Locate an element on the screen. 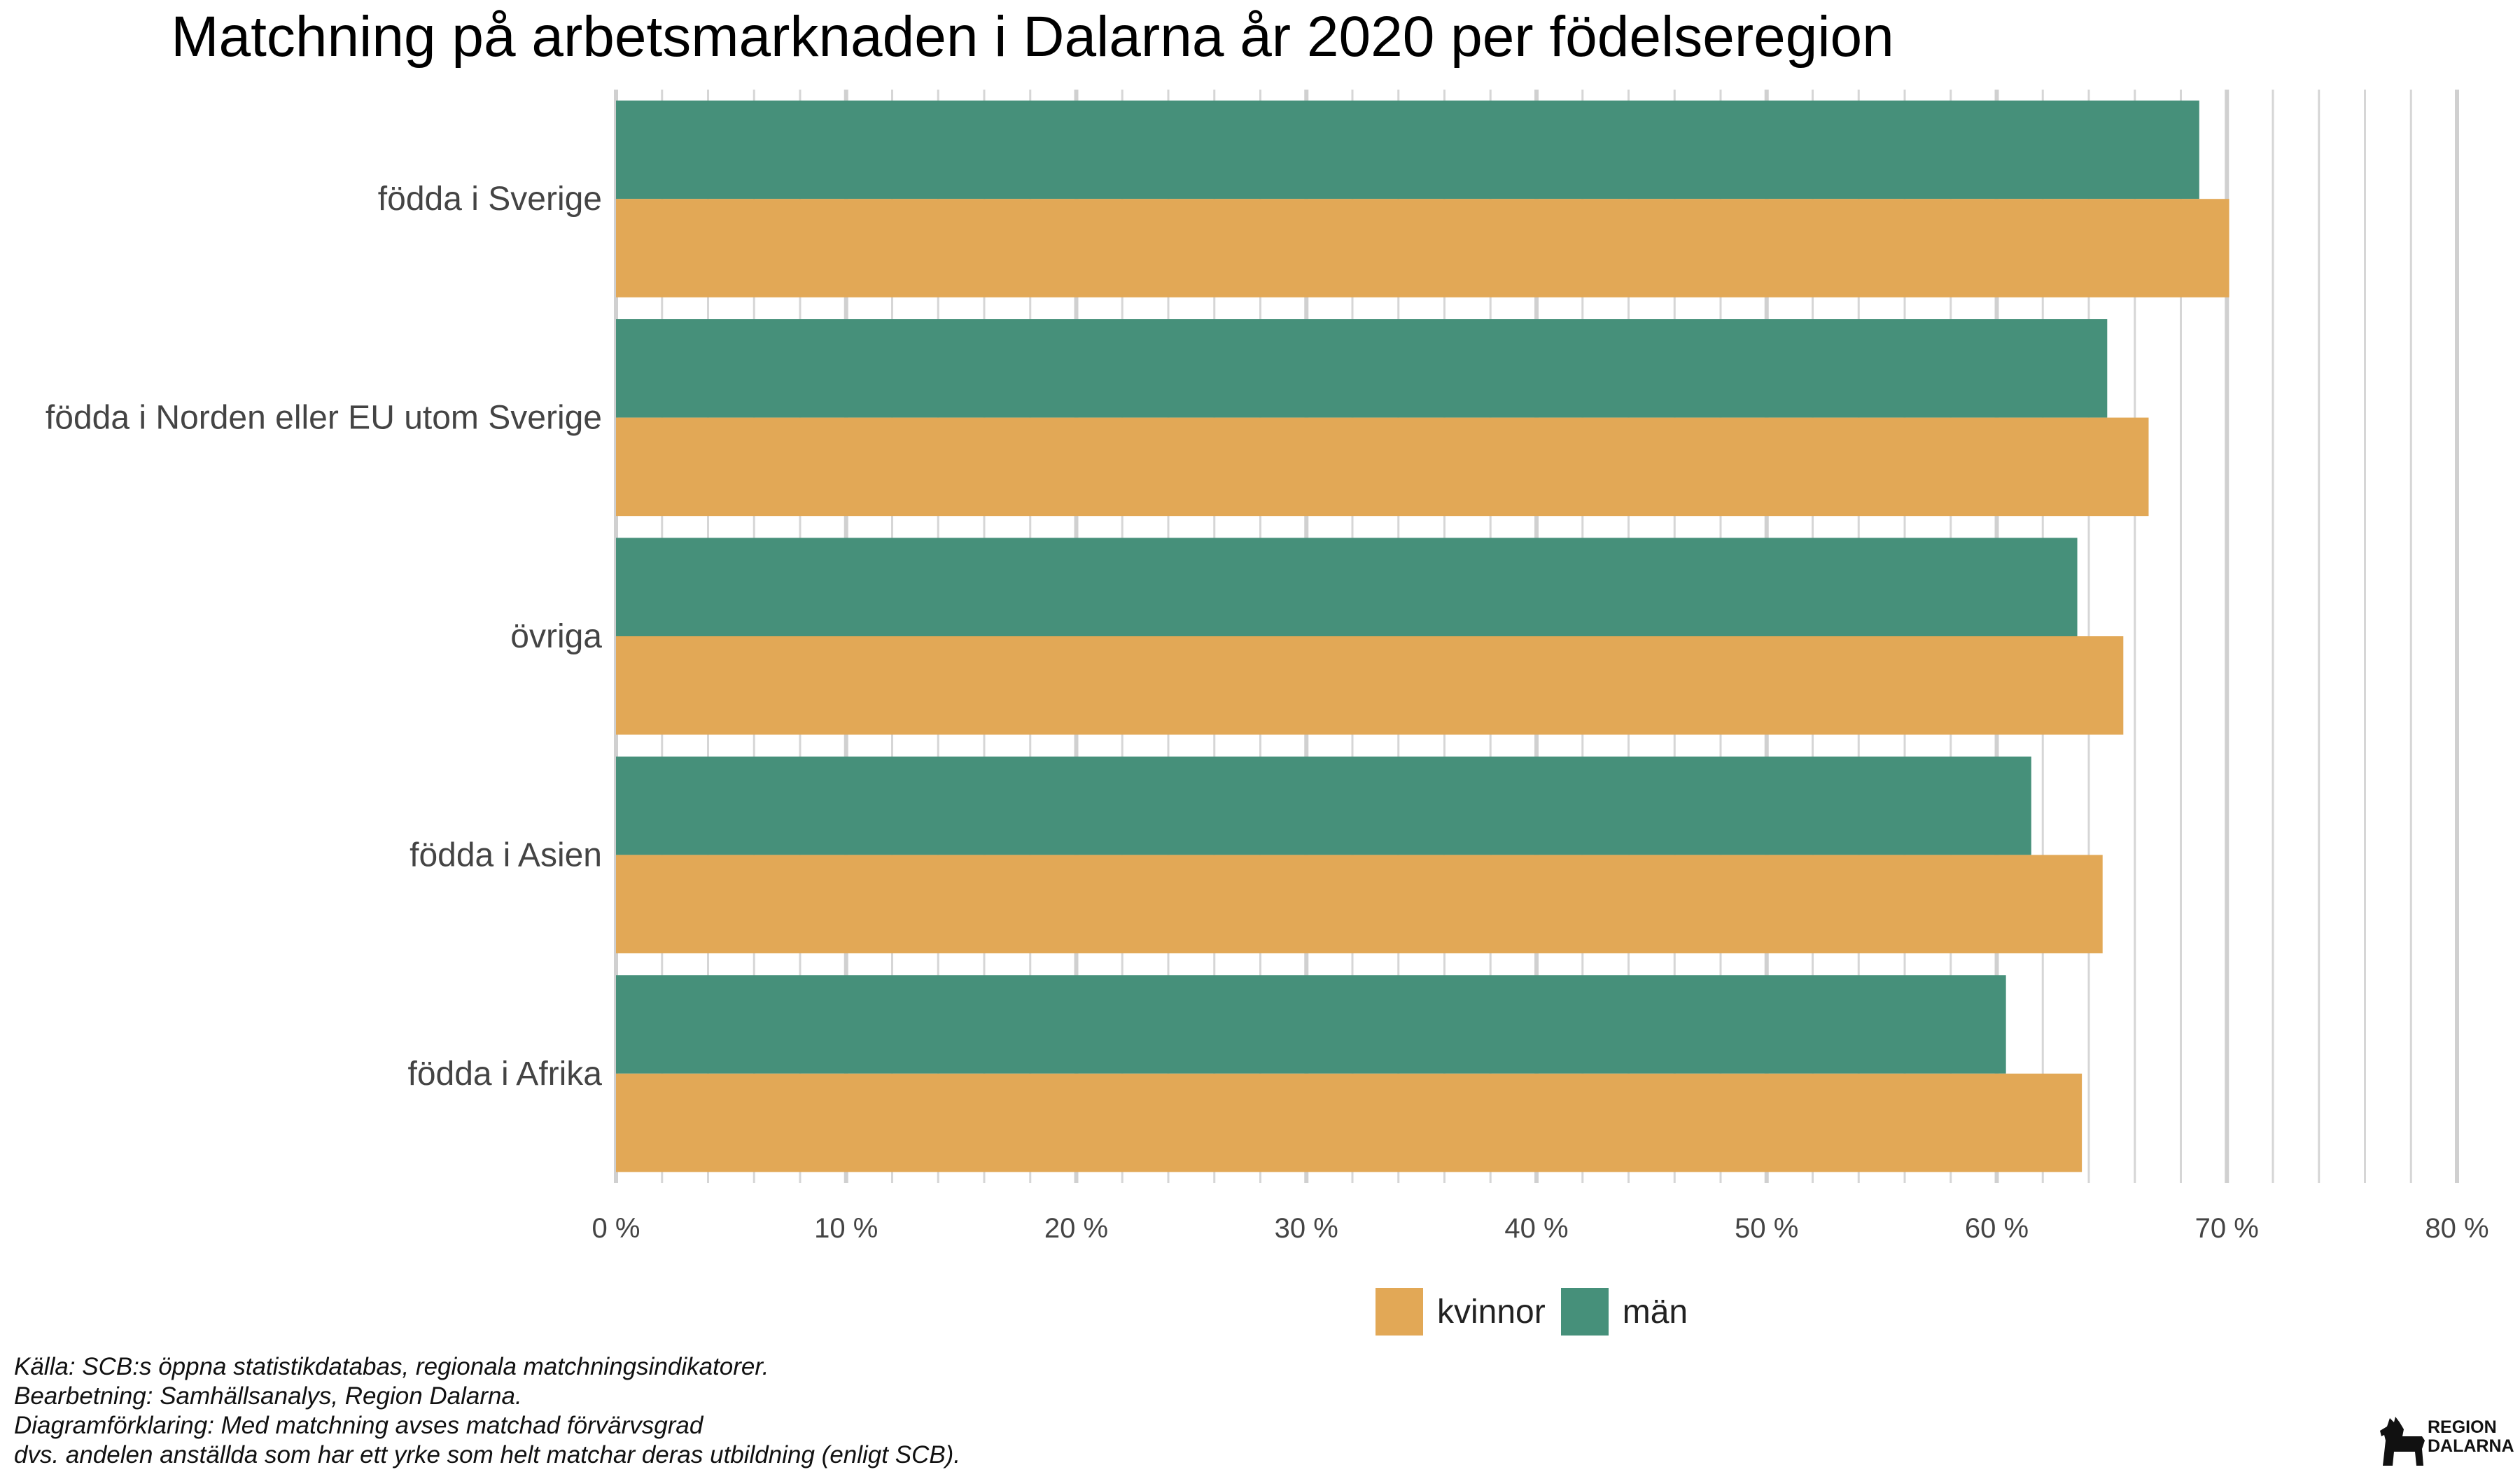  legend: kvinnor män is located at coordinates (1539, 1312).